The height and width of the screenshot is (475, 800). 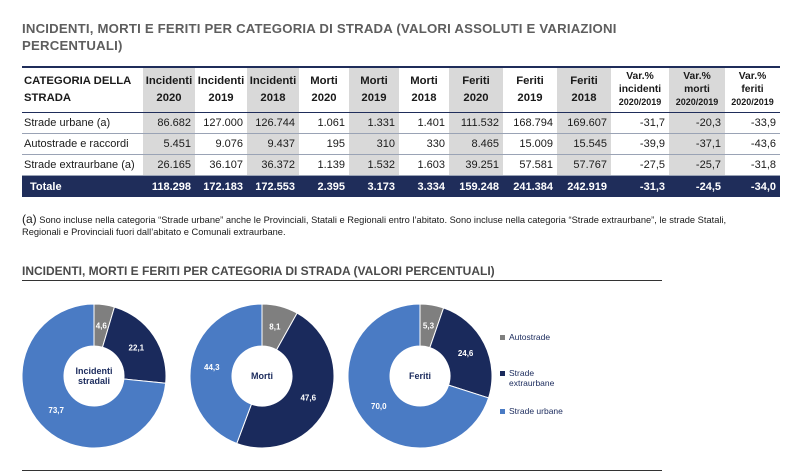 What do you see at coordinates (374, 123) in the screenshot?
I see `cell: 1.331` at bounding box center [374, 123].